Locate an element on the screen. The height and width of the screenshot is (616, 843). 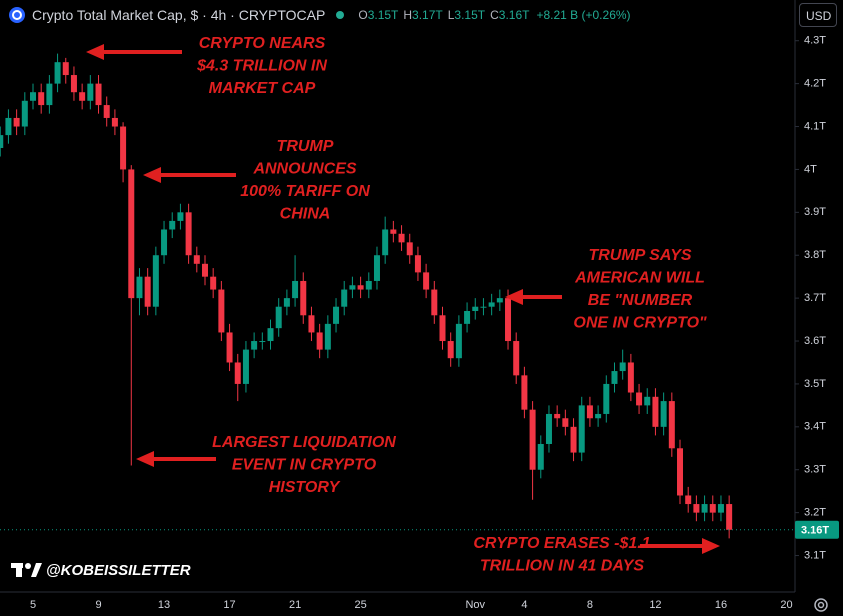
currency-select: USD is located at coordinates (818, 15).